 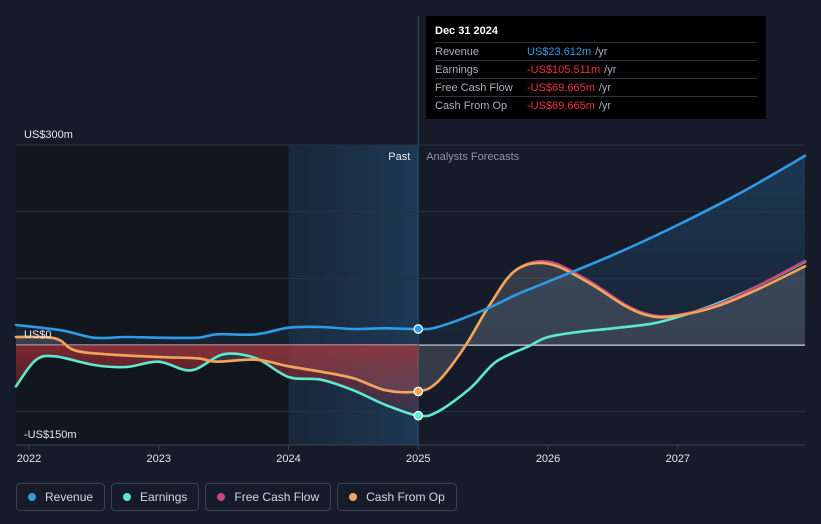 What do you see at coordinates (38, 335) in the screenshot?
I see `y-tick-label: US$0` at bounding box center [38, 335].